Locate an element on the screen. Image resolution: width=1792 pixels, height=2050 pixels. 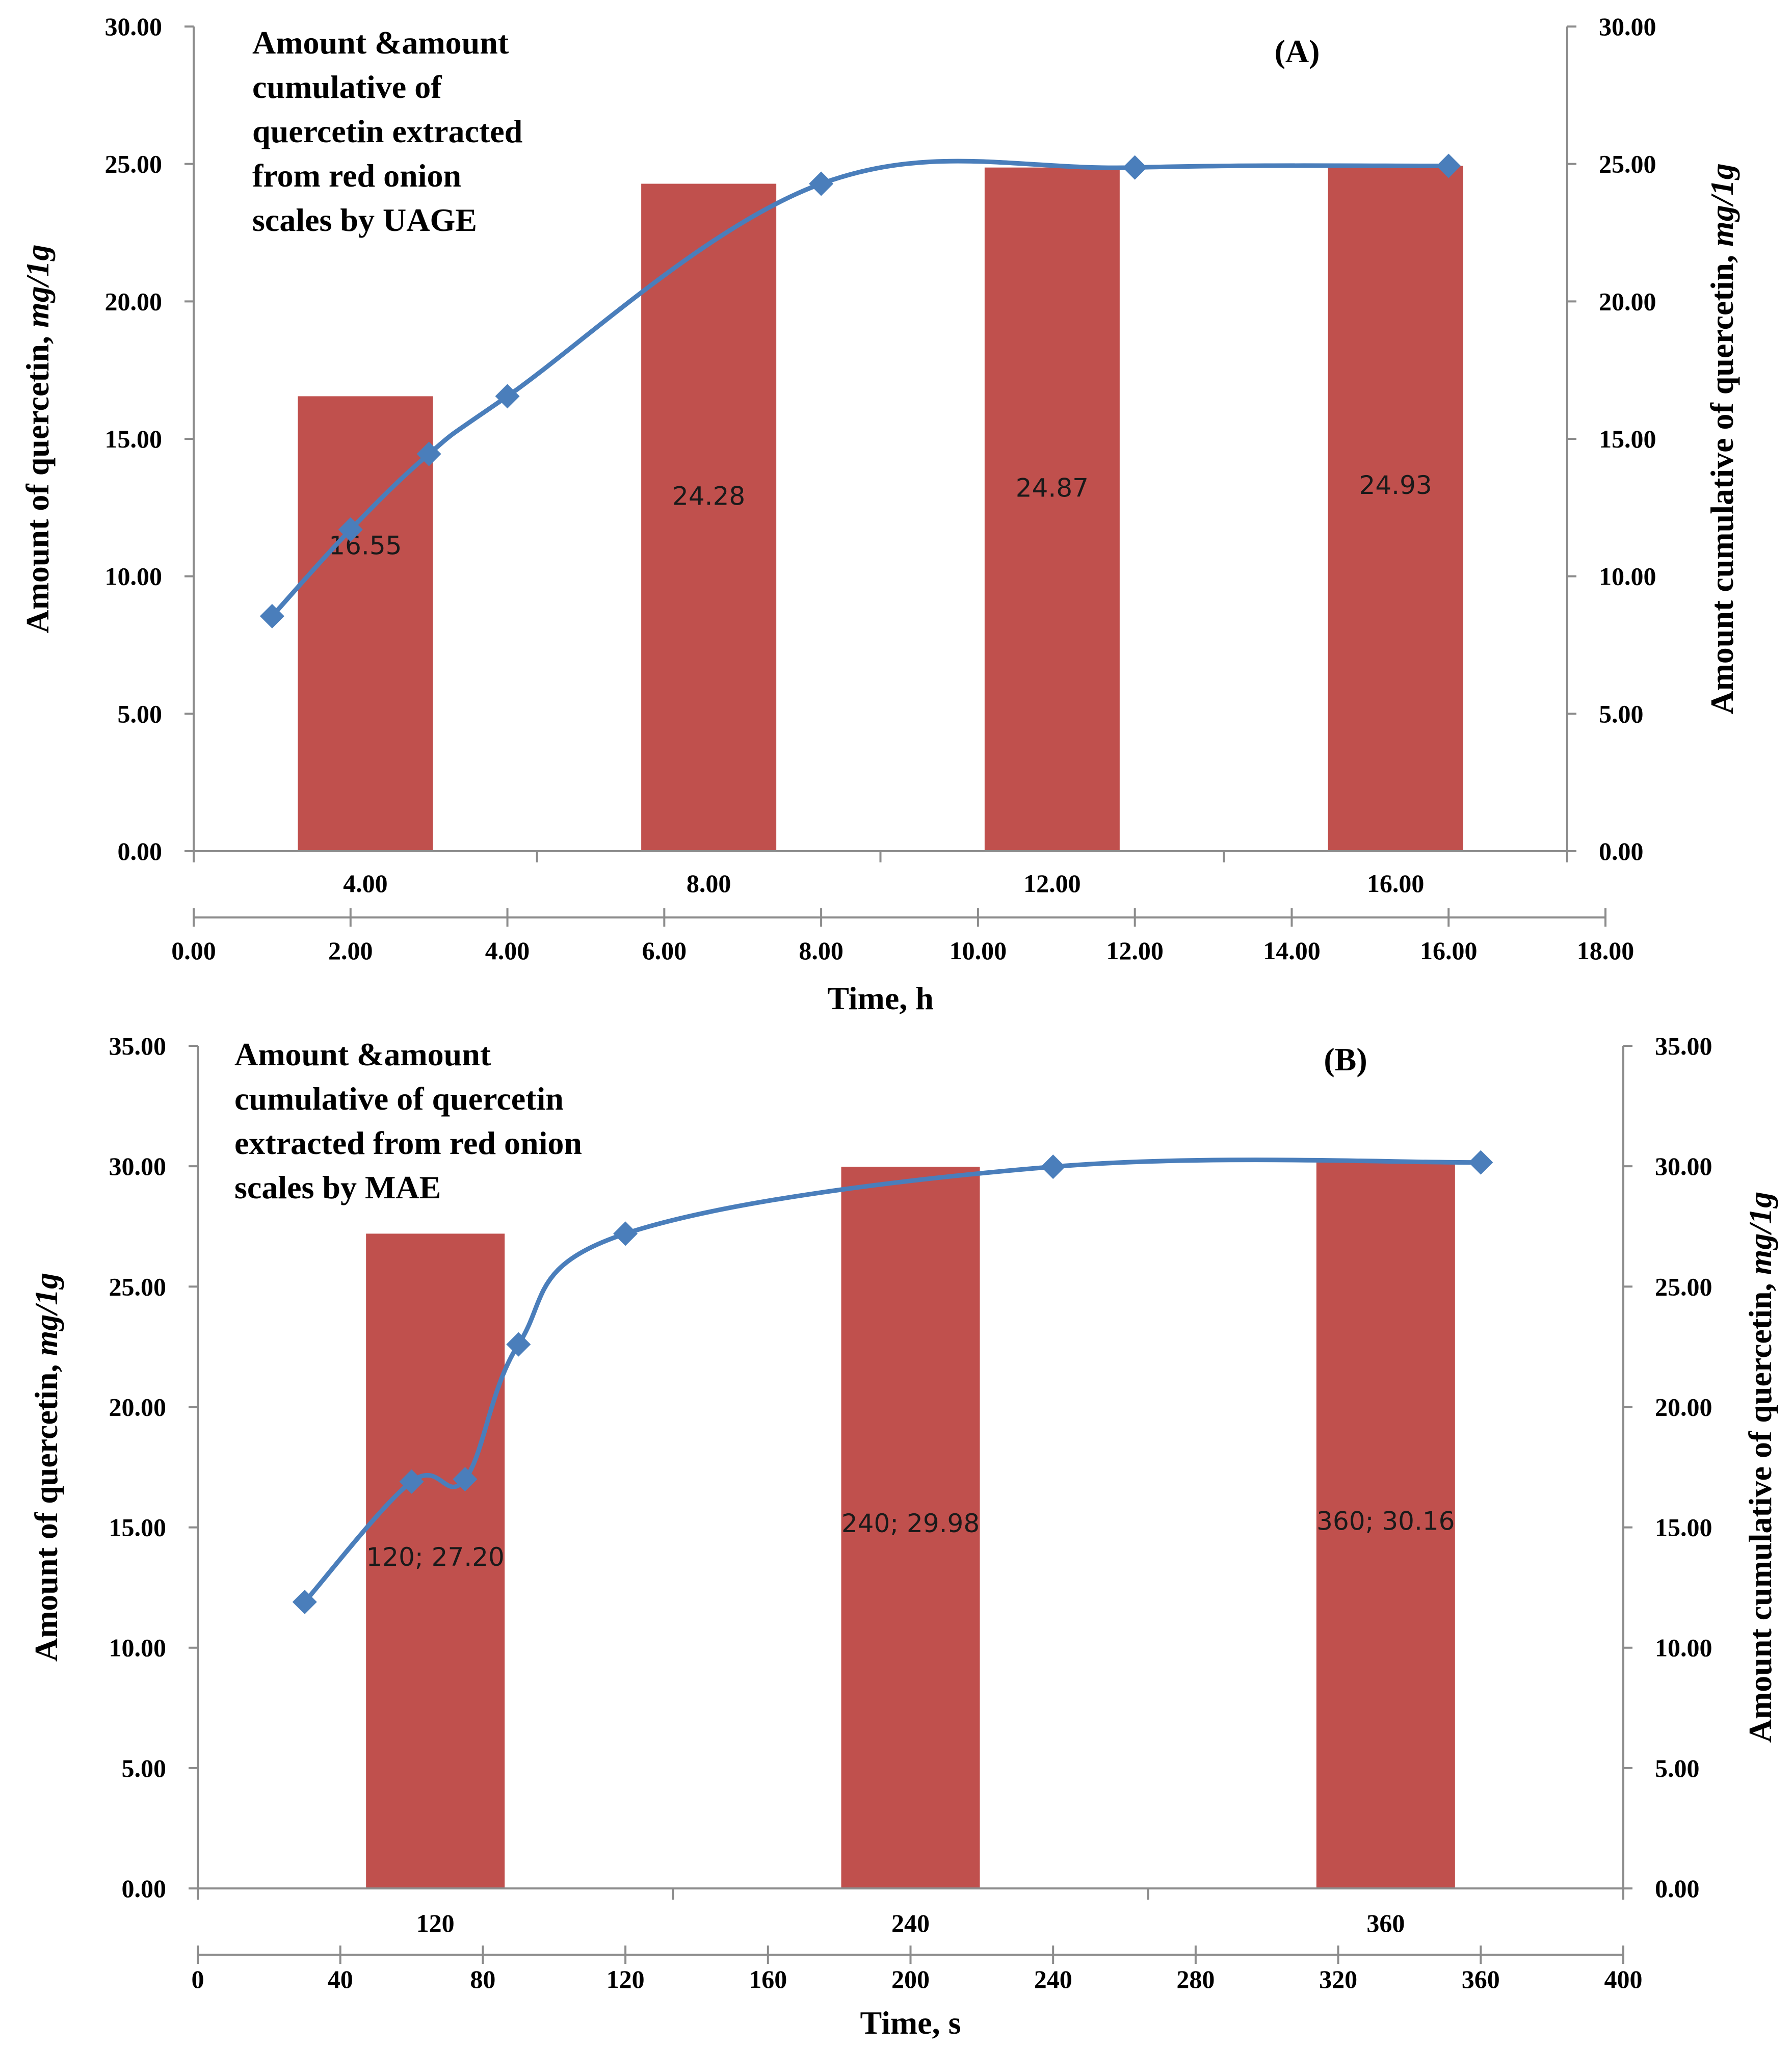
panel-label: (B) is located at coordinates (1345, 1059).